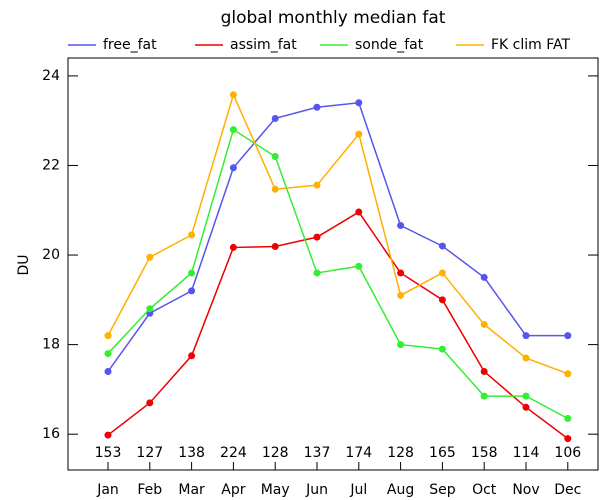  Describe the element at coordinates (333, 18) in the screenshot. I see `chart-title: global monthly median fat` at that location.